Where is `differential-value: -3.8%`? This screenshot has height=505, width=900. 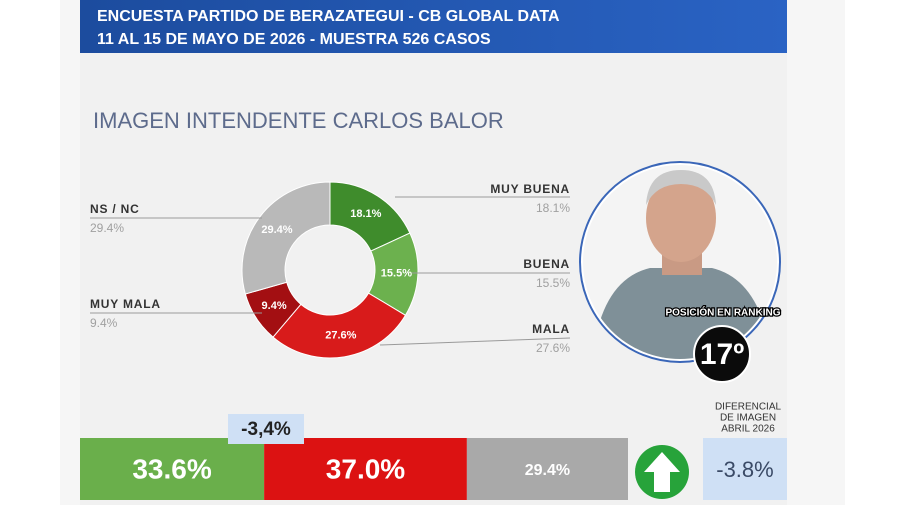
differential-value: -3.8% is located at coordinates (744, 469).